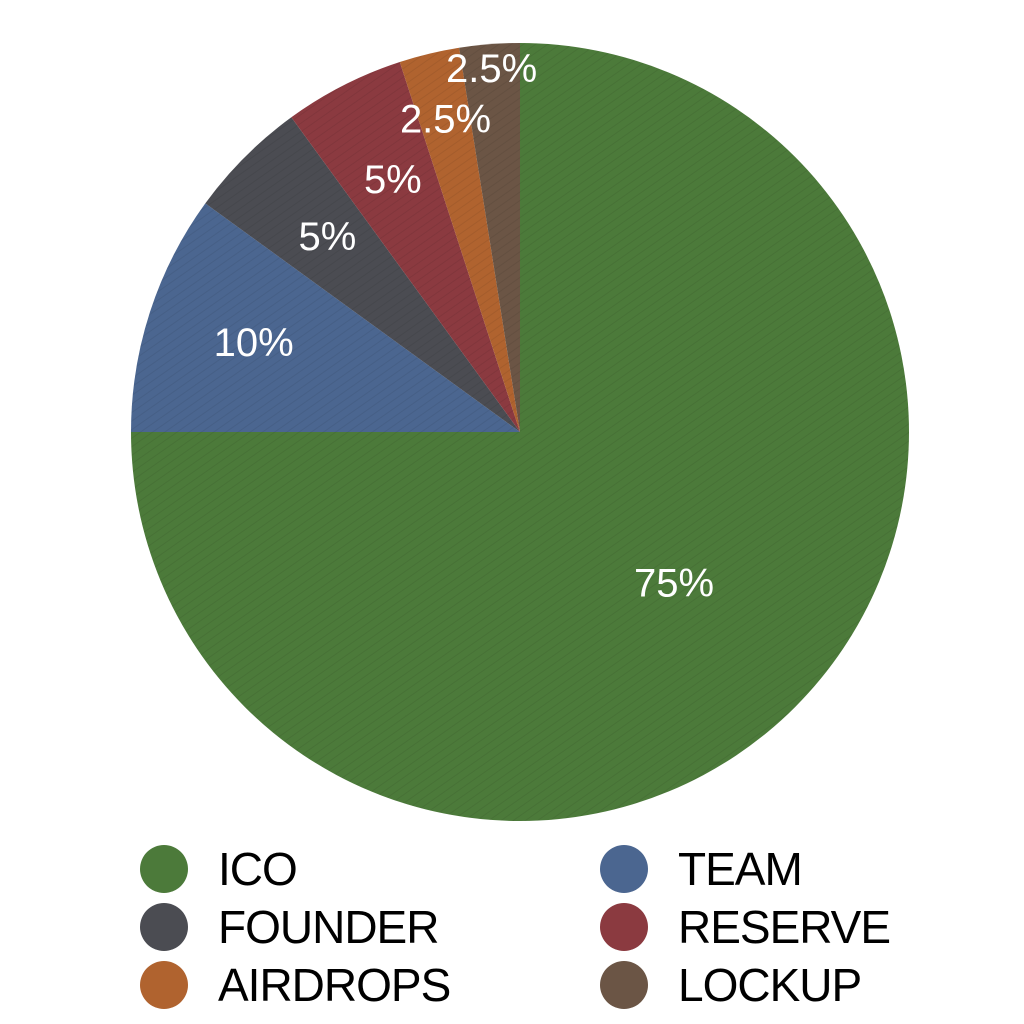 The width and height of the screenshot is (1024, 1024). What do you see at coordinates (164, 869) in the screenshot?
I see `legend-swatch-ico` at bounding box center [164, 869].